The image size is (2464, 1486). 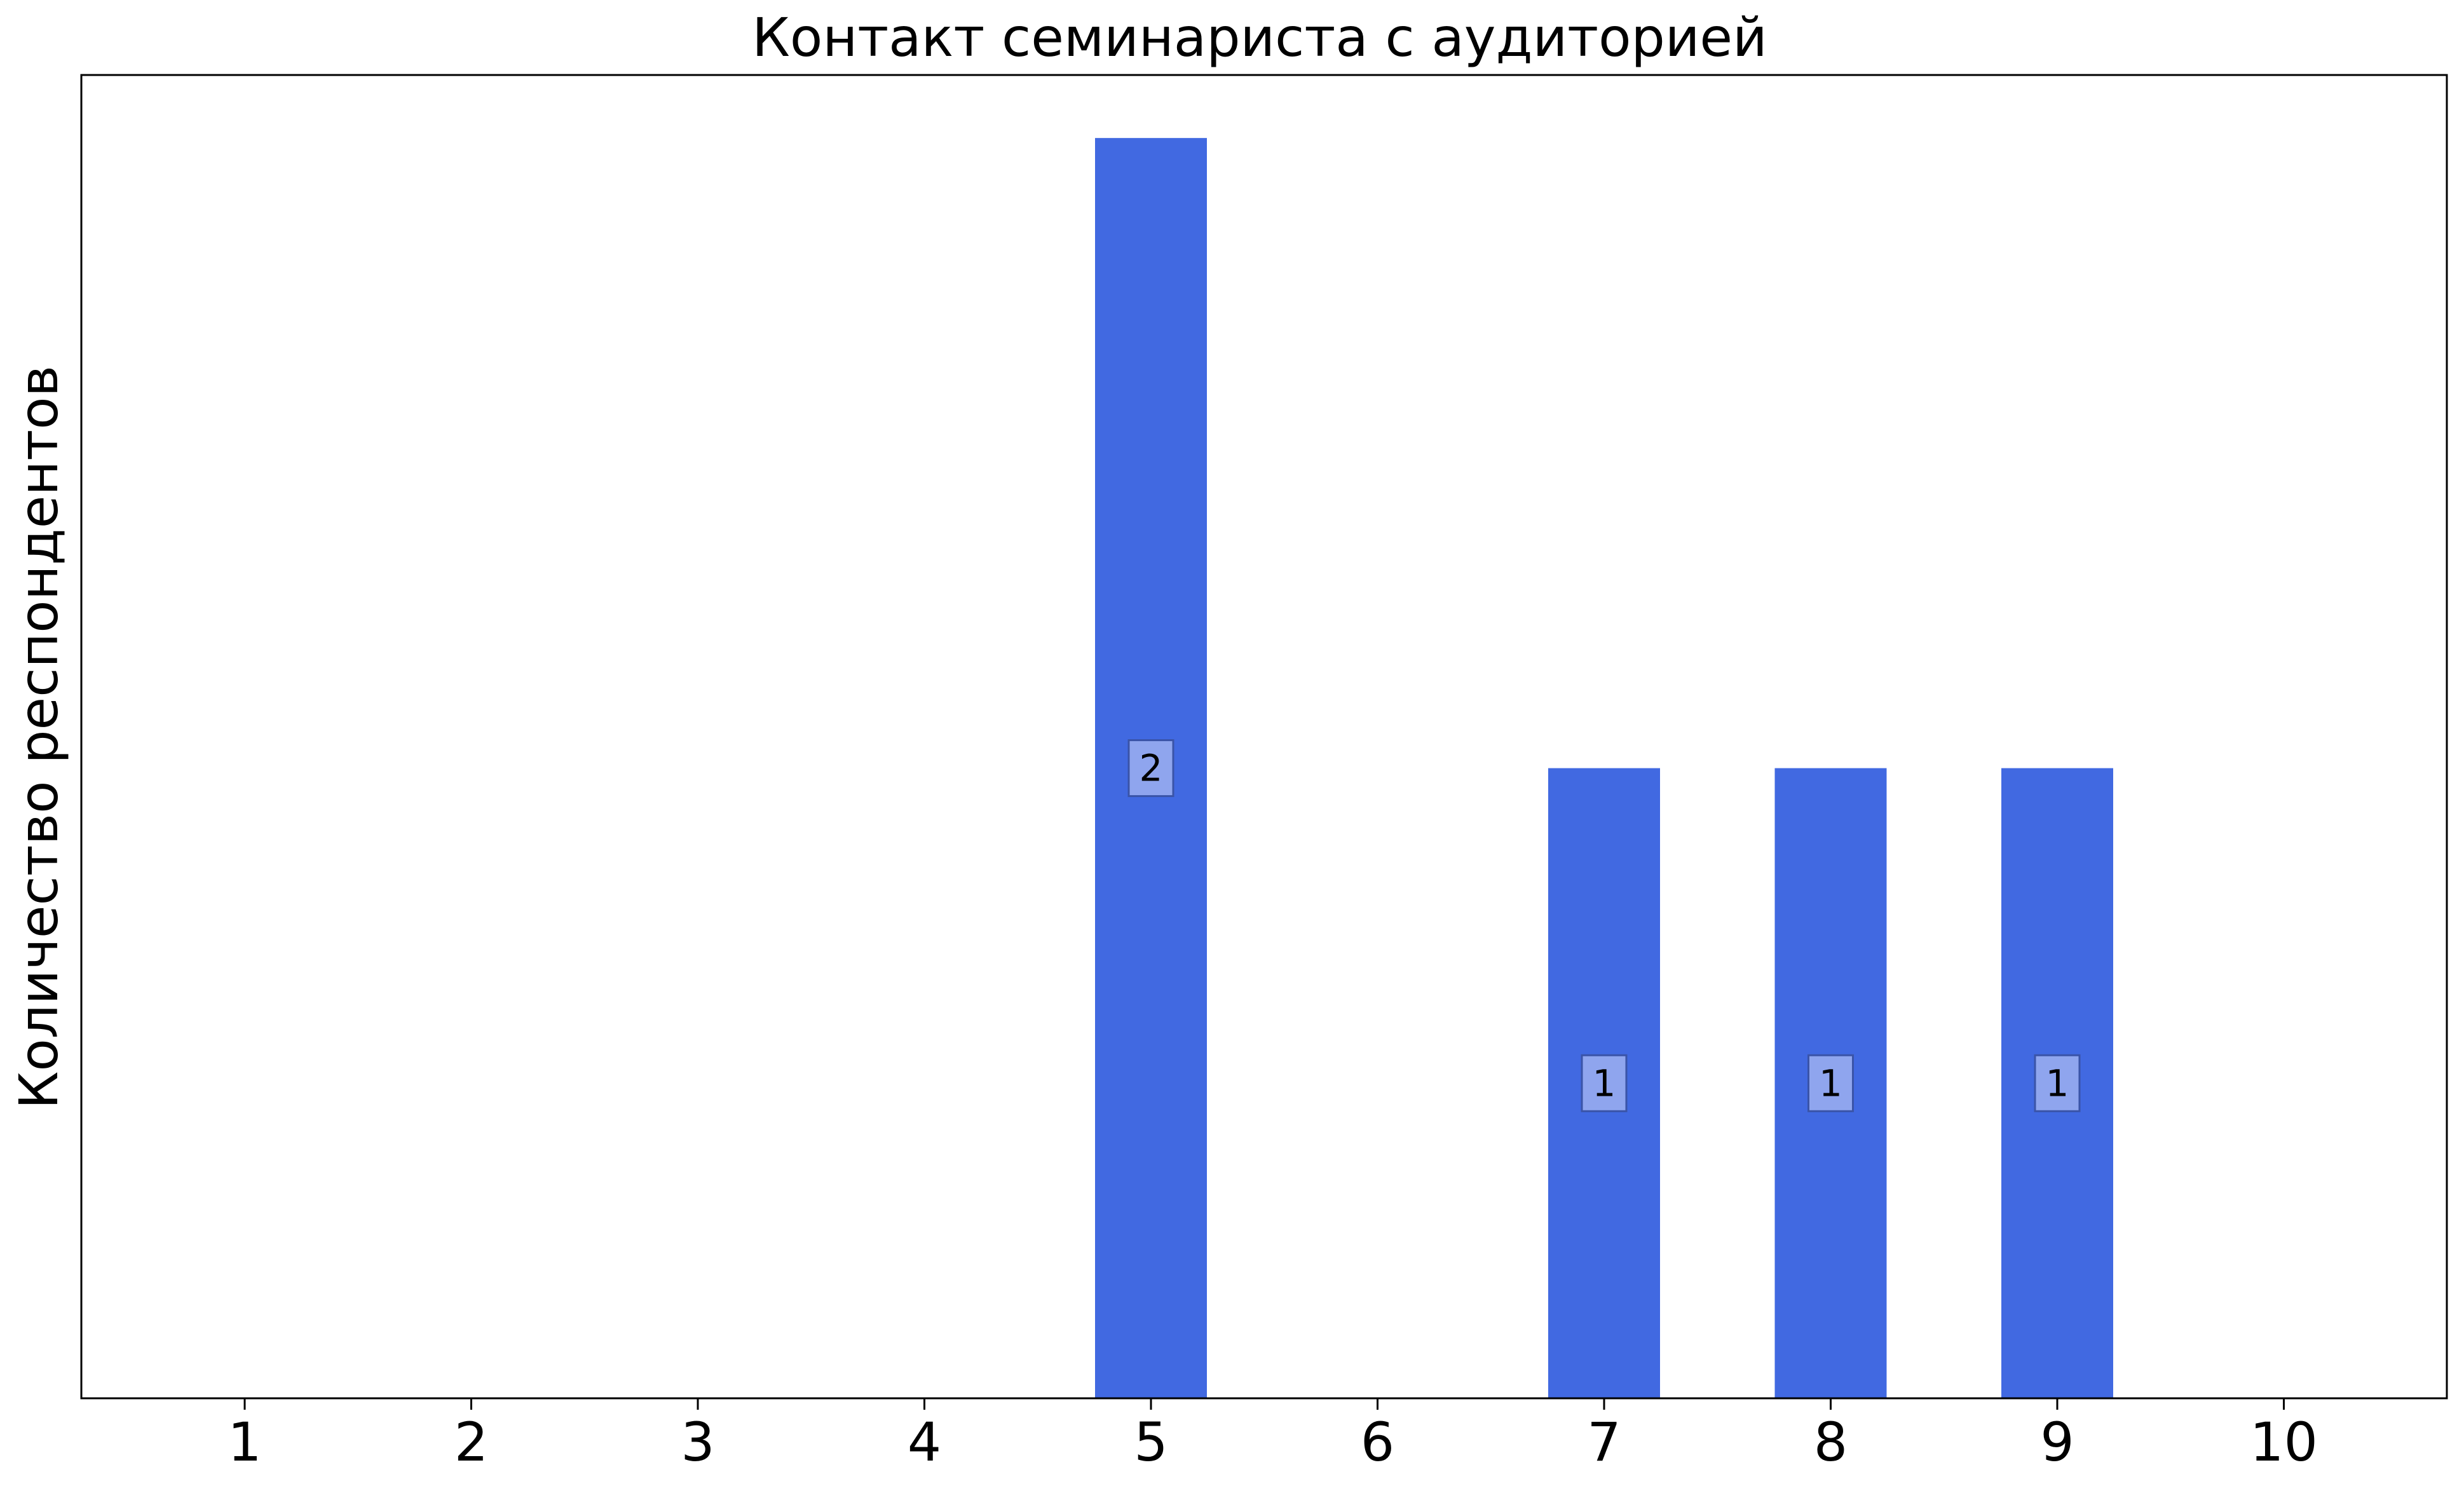 What do you see at coordinates (1150, 1442) in the screenshot?
I see `x-tick-label-5: 5` at bounding box center [1150, 1442].